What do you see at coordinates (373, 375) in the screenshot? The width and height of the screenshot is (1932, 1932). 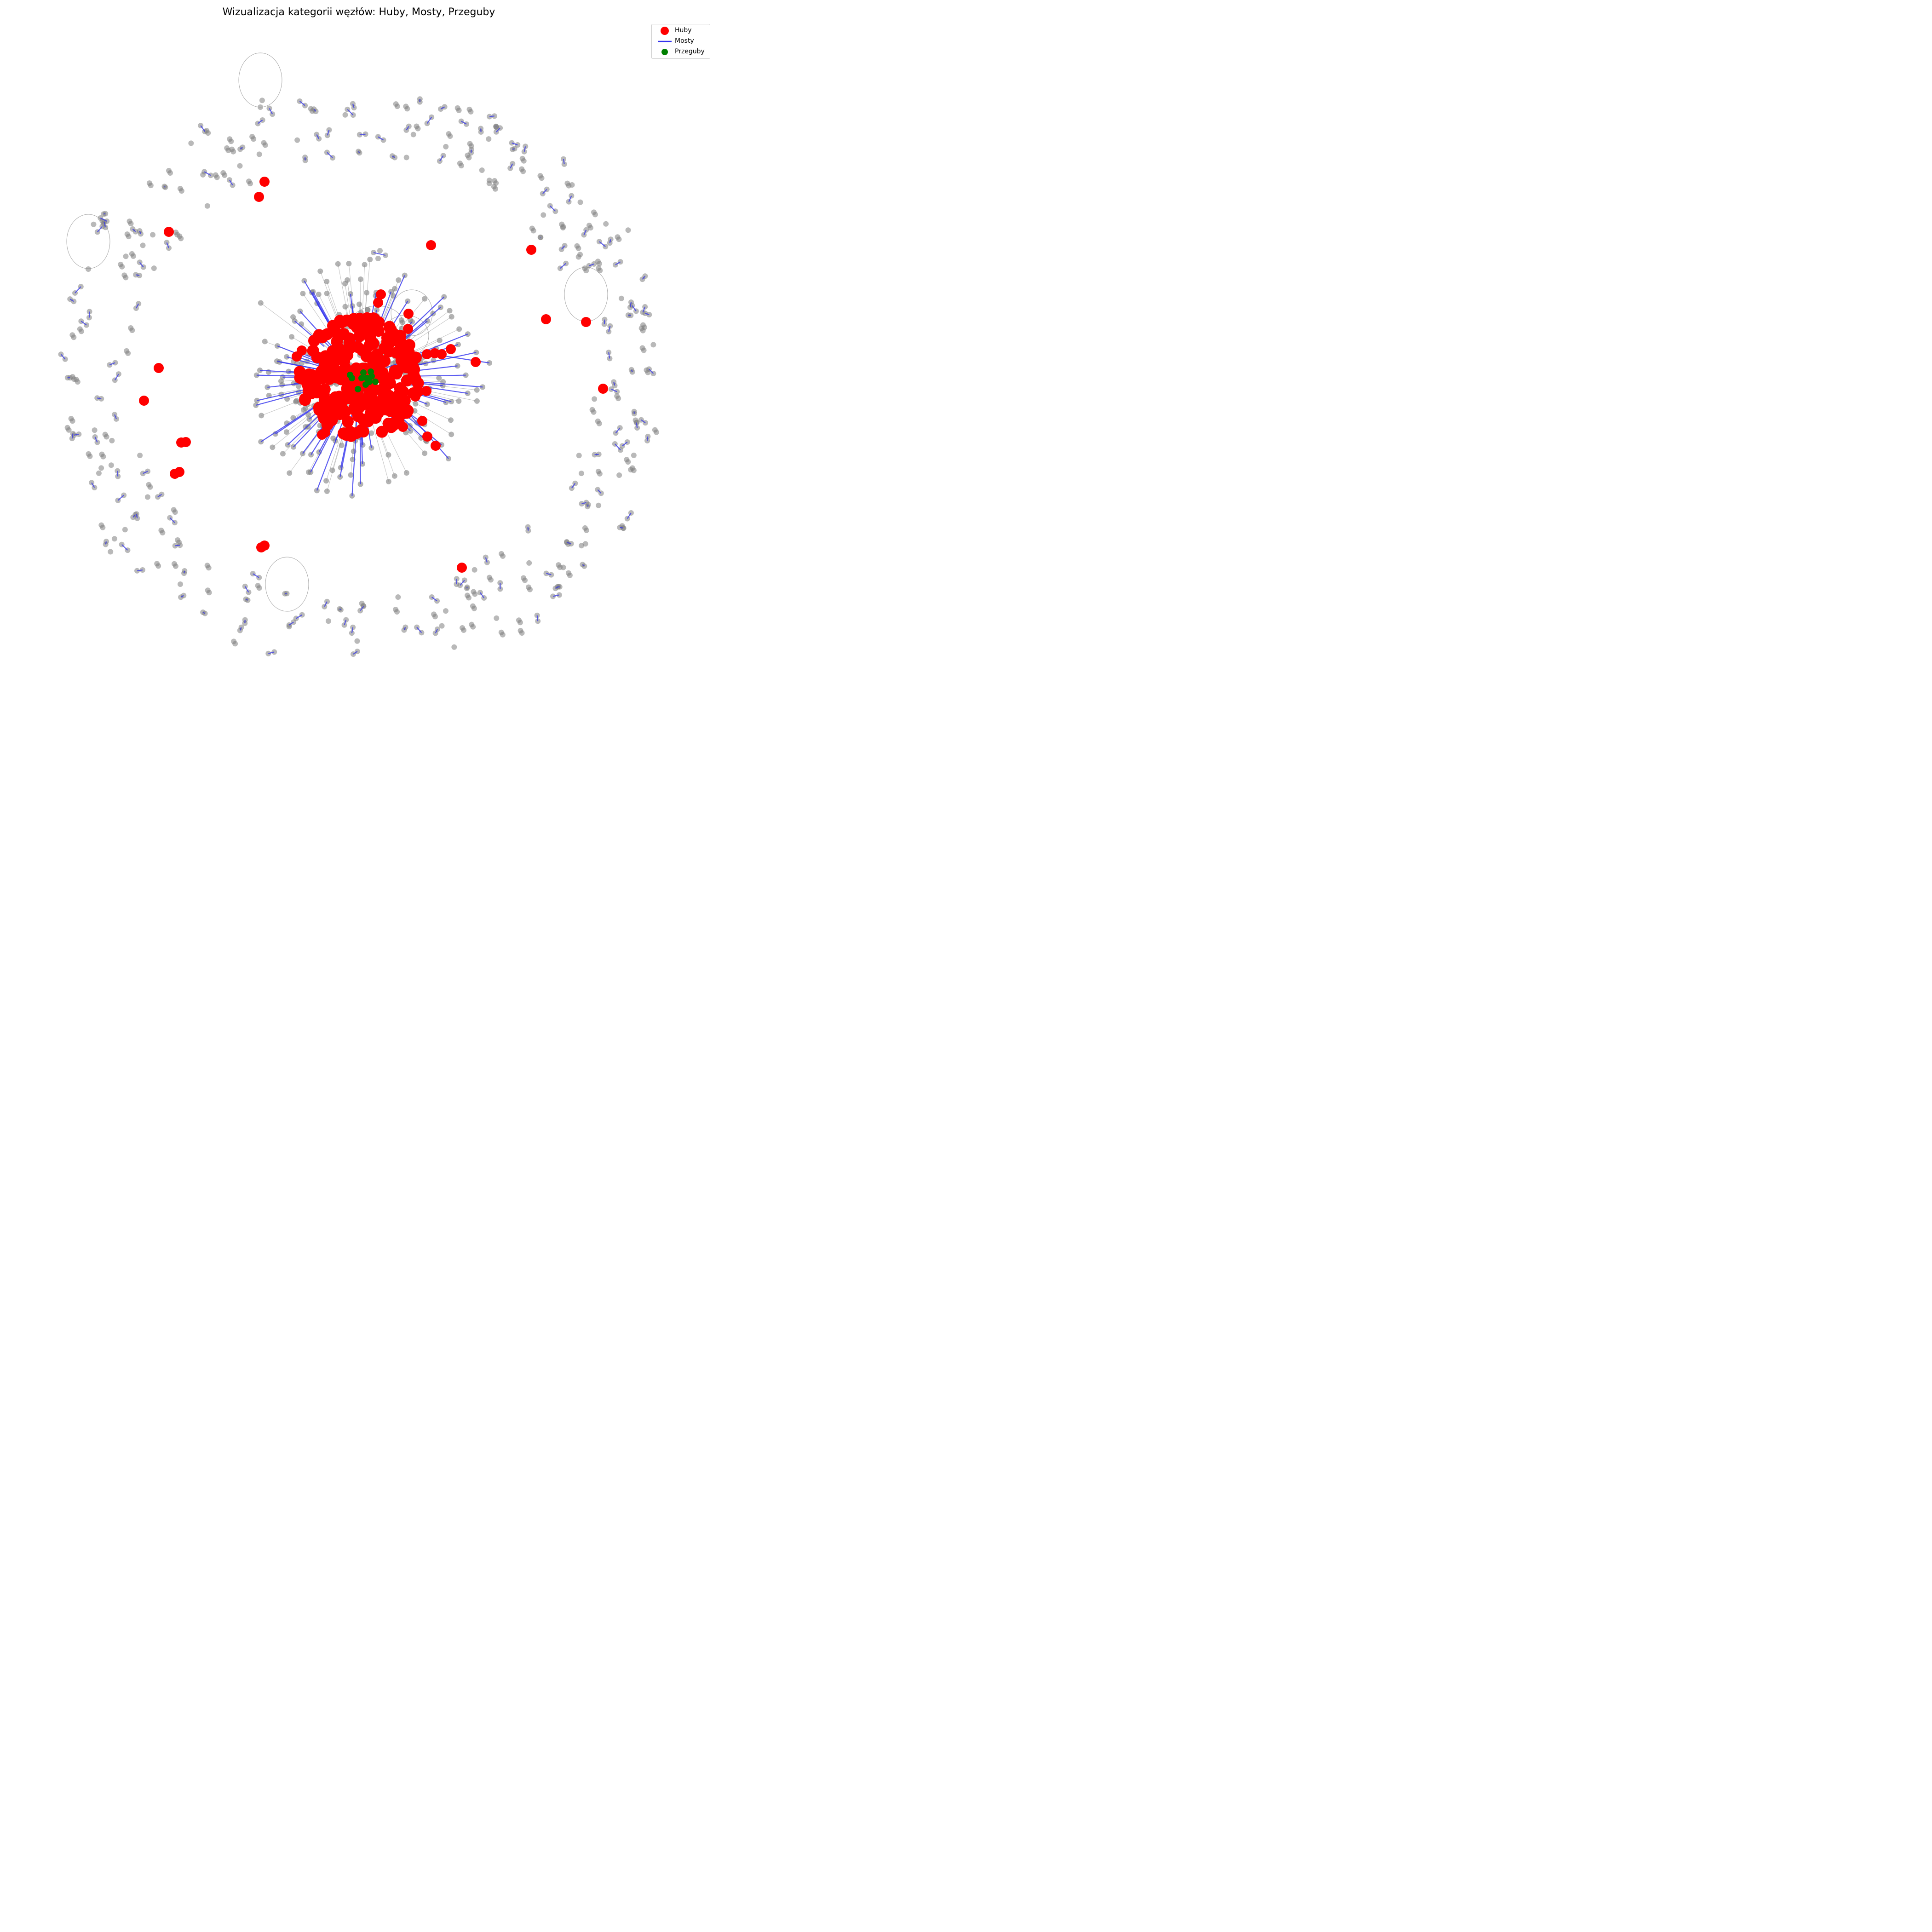 I see `hubs-layer` at bounding box center [373, 375].